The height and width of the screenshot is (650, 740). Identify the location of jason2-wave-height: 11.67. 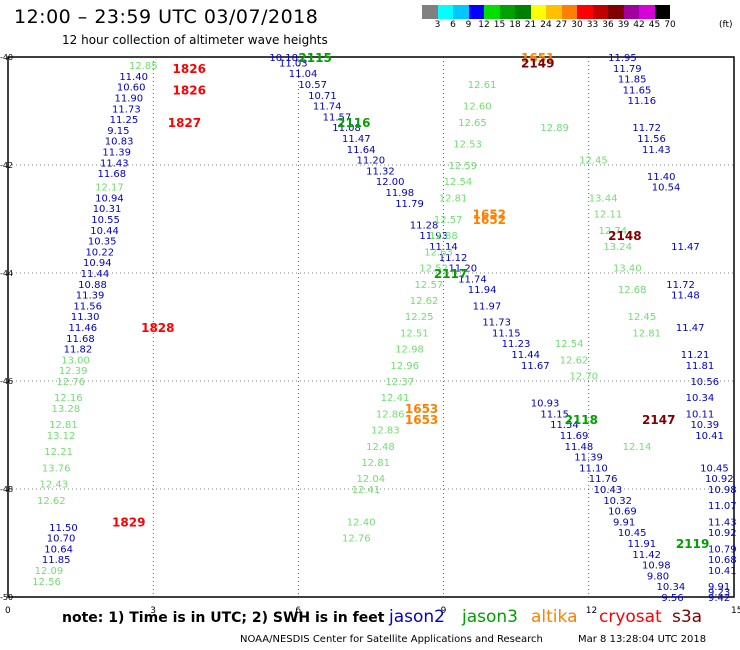
(535, 366).